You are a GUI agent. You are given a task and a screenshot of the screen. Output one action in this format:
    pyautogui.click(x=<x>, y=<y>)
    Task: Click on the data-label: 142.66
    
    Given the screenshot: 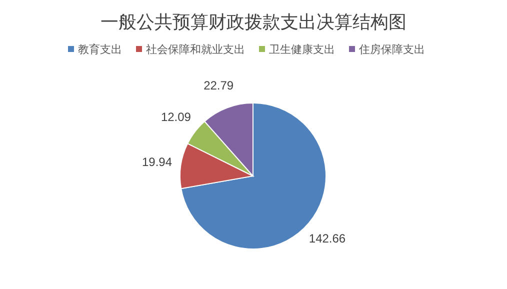 What is the action you would take?
    pyautogui.click(x=327, y=238)
    